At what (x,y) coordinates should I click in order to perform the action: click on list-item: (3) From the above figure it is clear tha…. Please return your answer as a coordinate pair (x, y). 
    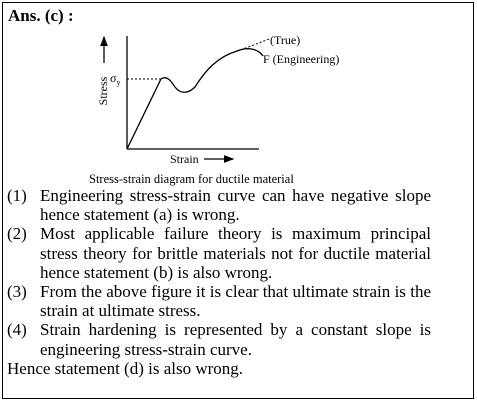
    Looking at the image, I should click on (219, 301).